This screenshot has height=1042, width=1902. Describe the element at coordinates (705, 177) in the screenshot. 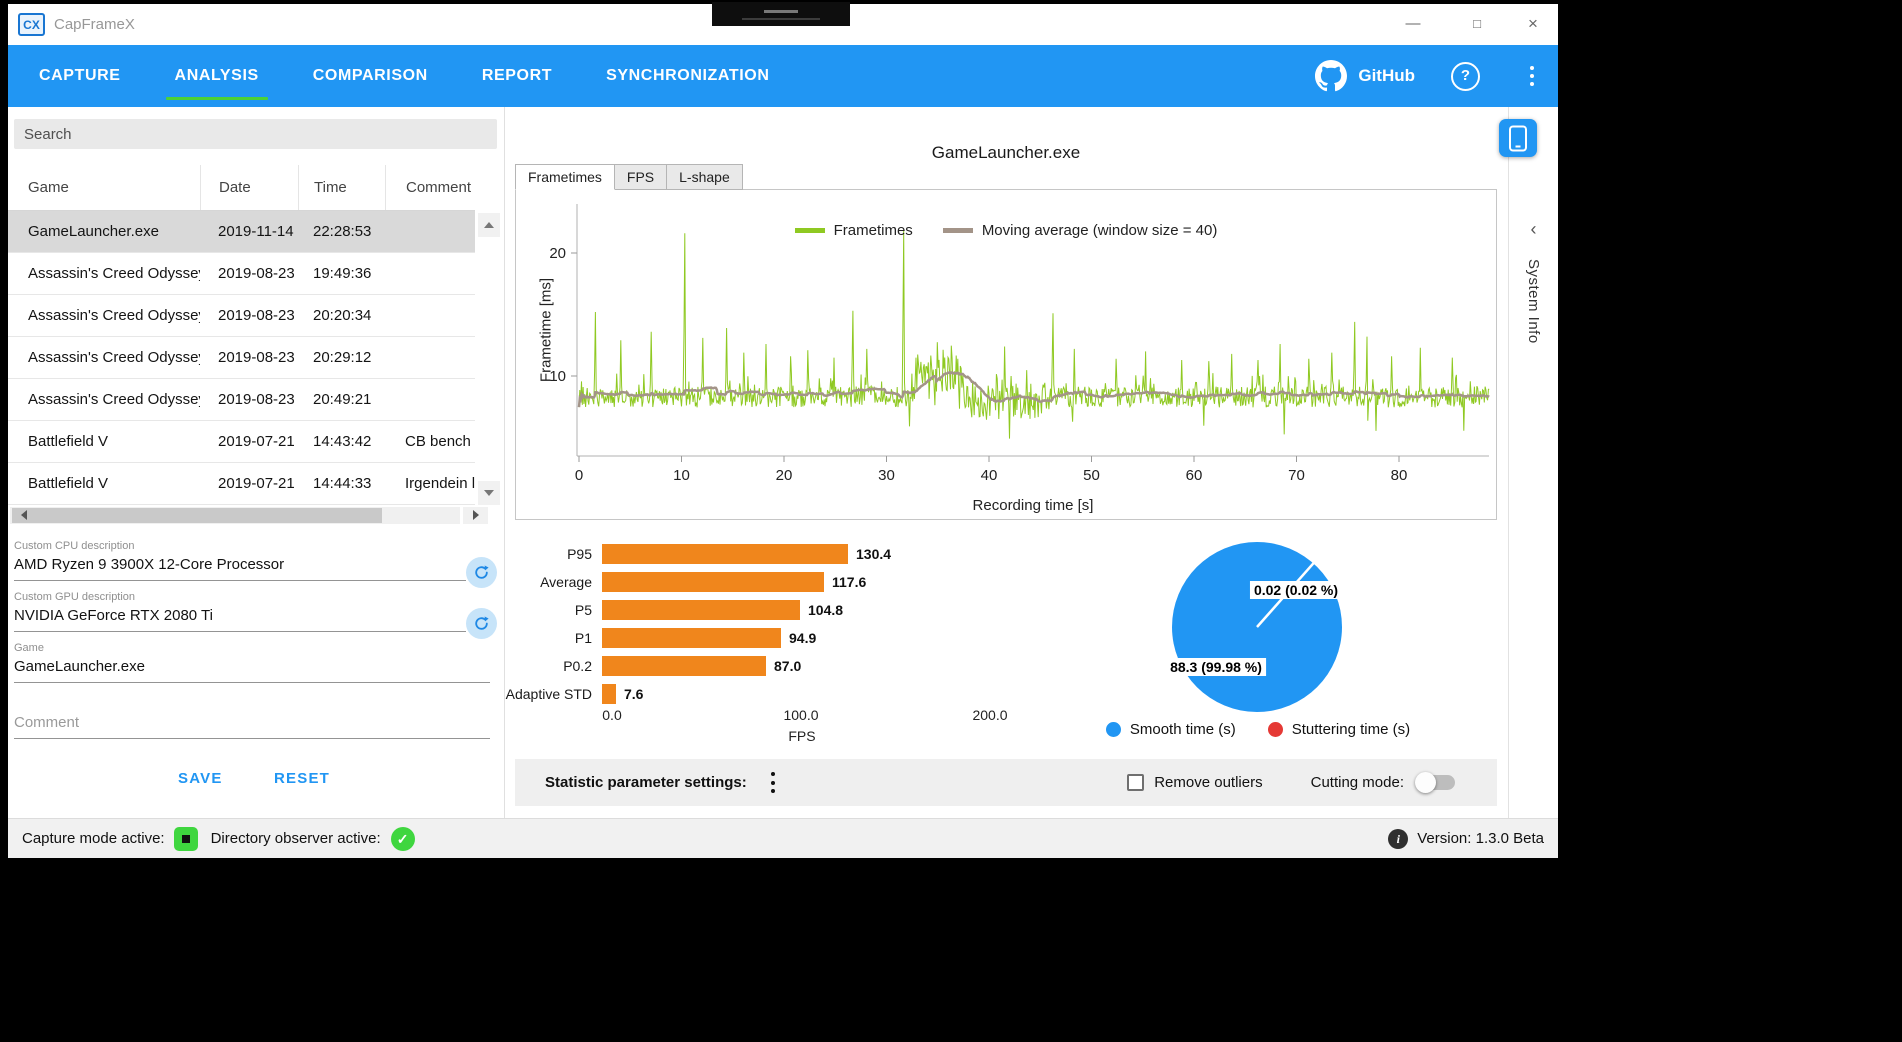

I see `tab-l-shape: L-shape` at that location.